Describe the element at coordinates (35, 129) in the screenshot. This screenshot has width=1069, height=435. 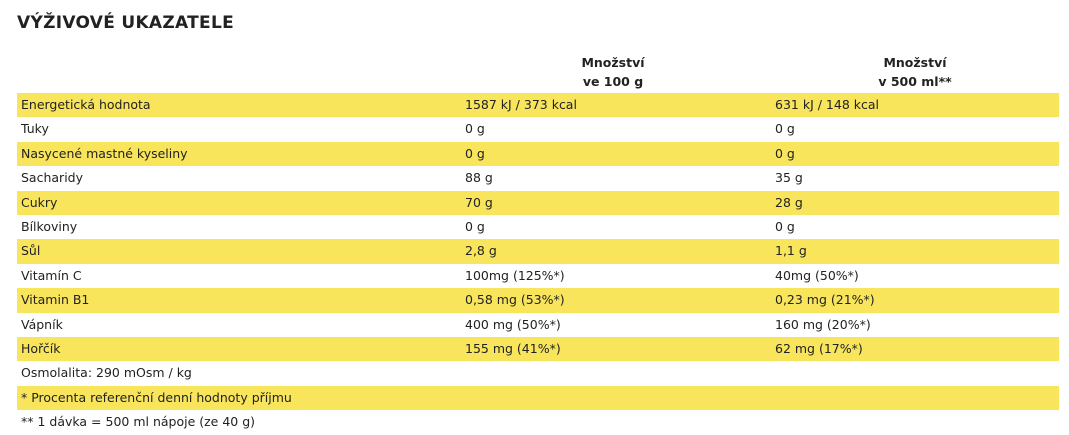
I see `table-cell: Tuky` at that location.